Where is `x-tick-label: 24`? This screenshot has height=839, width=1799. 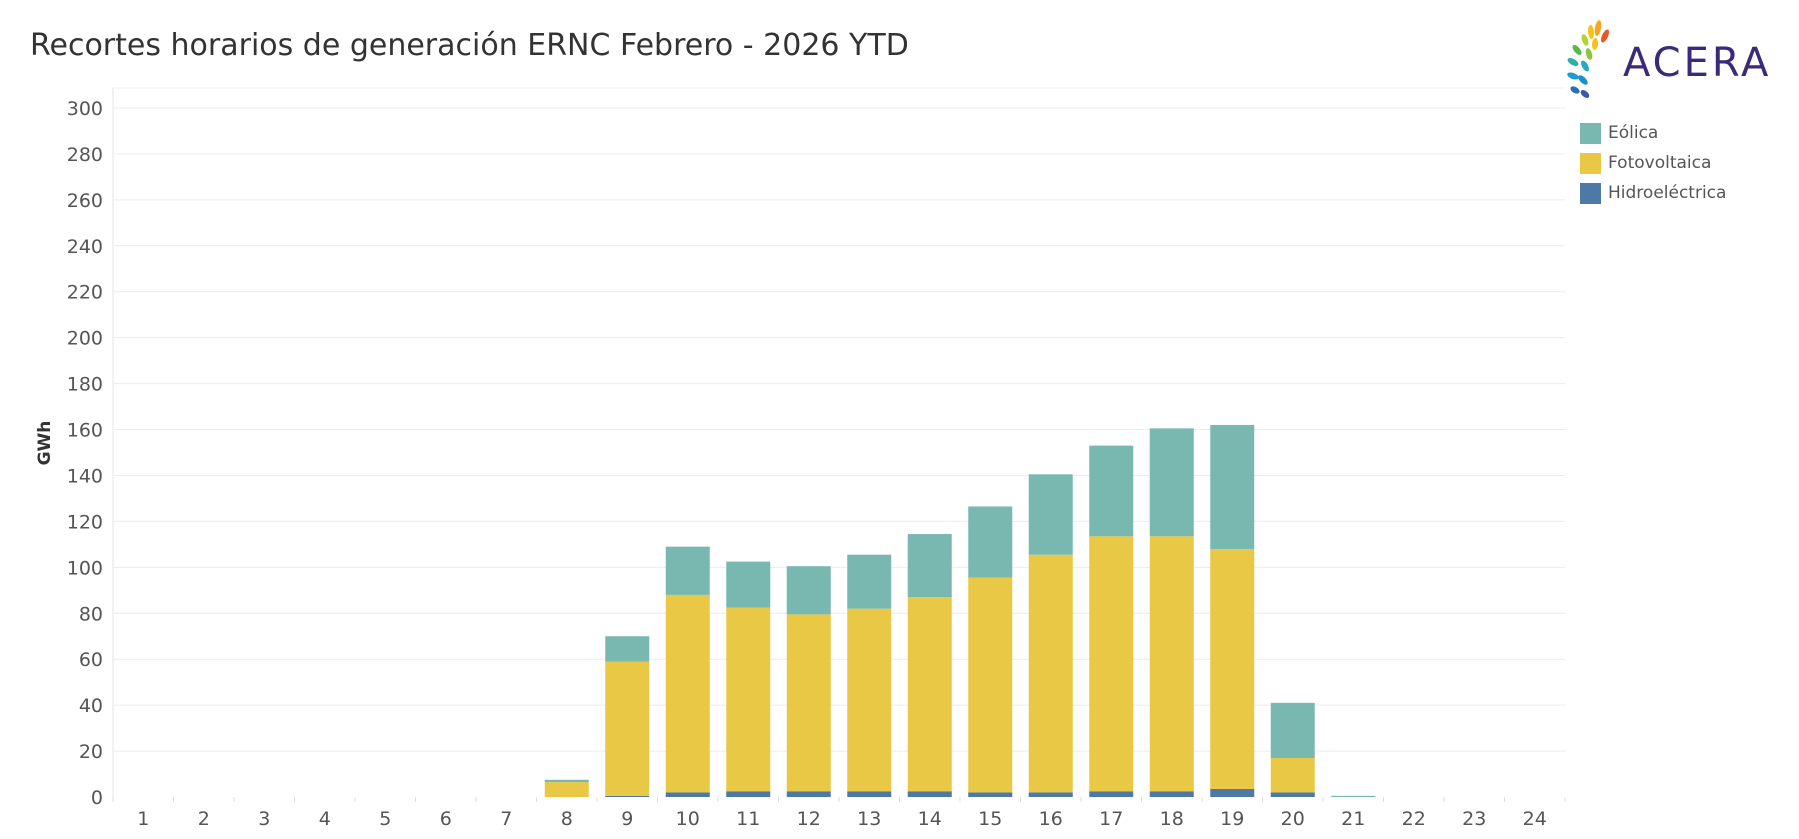
x-tick-label: 24 is located at coordinates (1535, 819).